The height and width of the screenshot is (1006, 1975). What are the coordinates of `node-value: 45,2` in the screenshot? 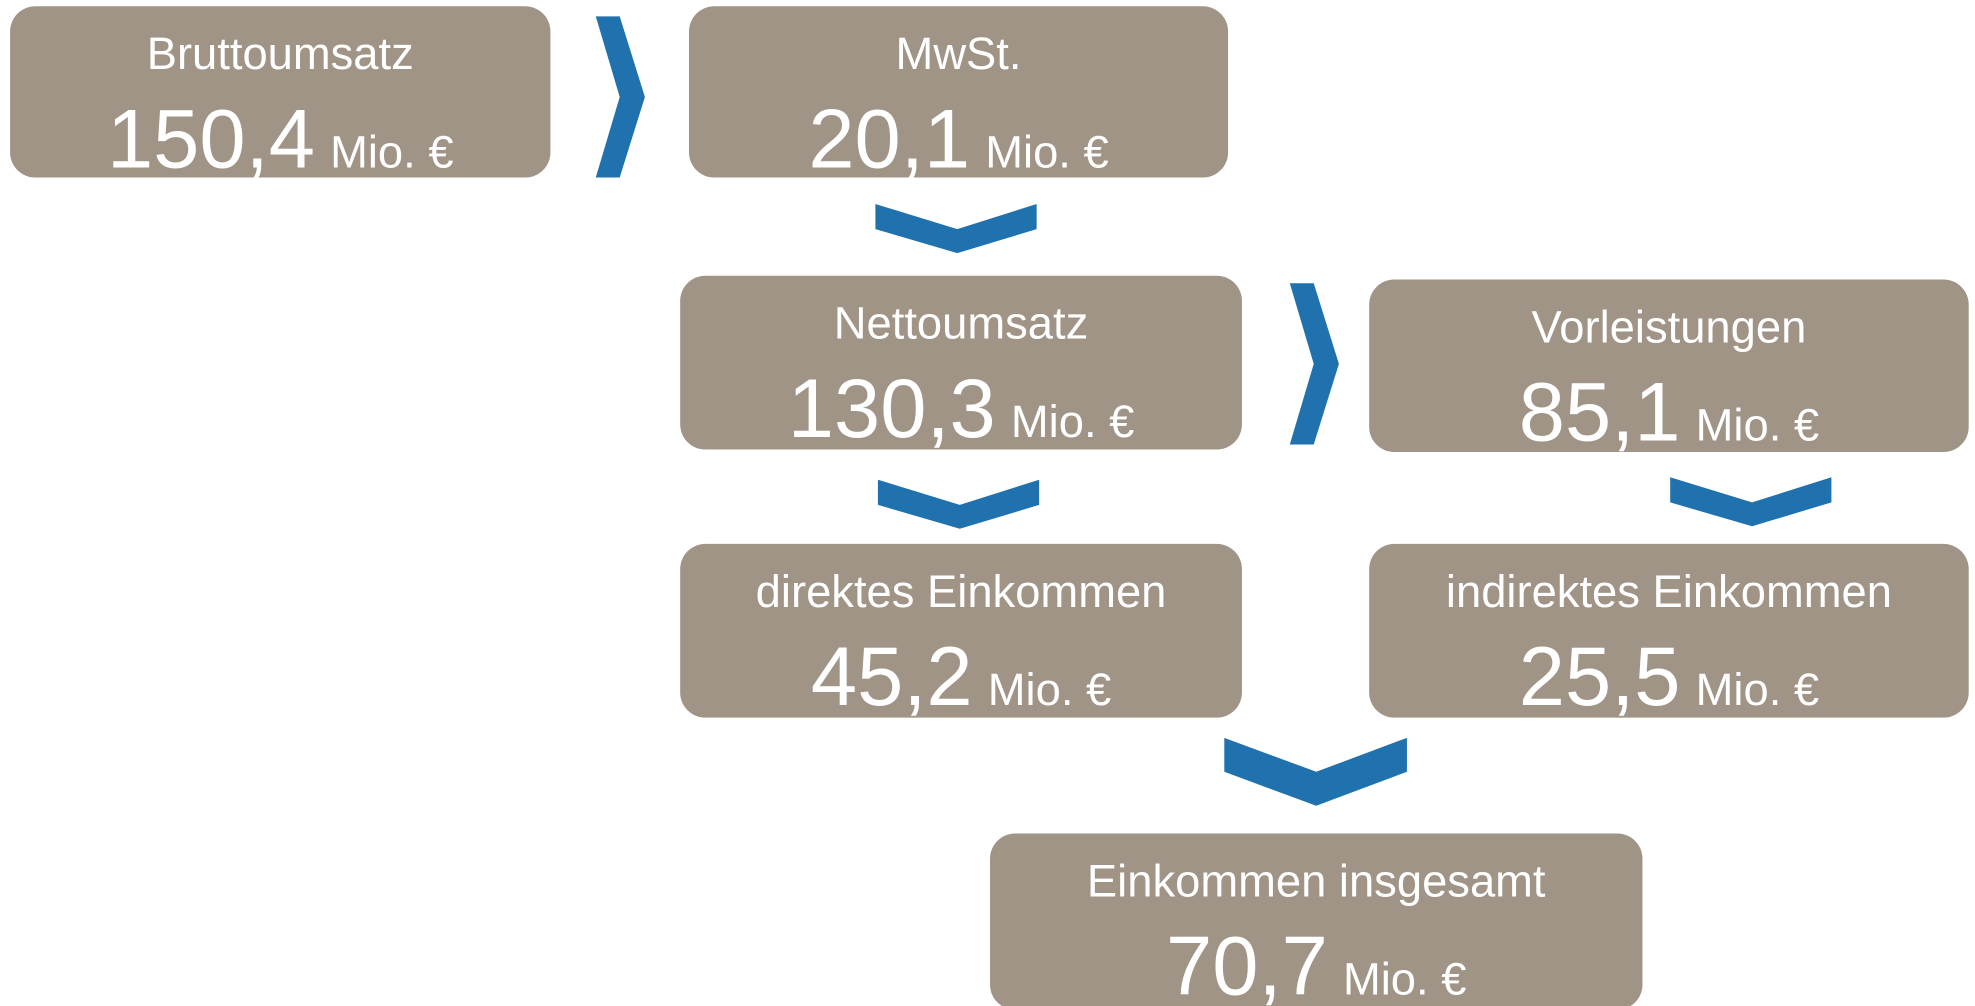 It's located at (892, 676).